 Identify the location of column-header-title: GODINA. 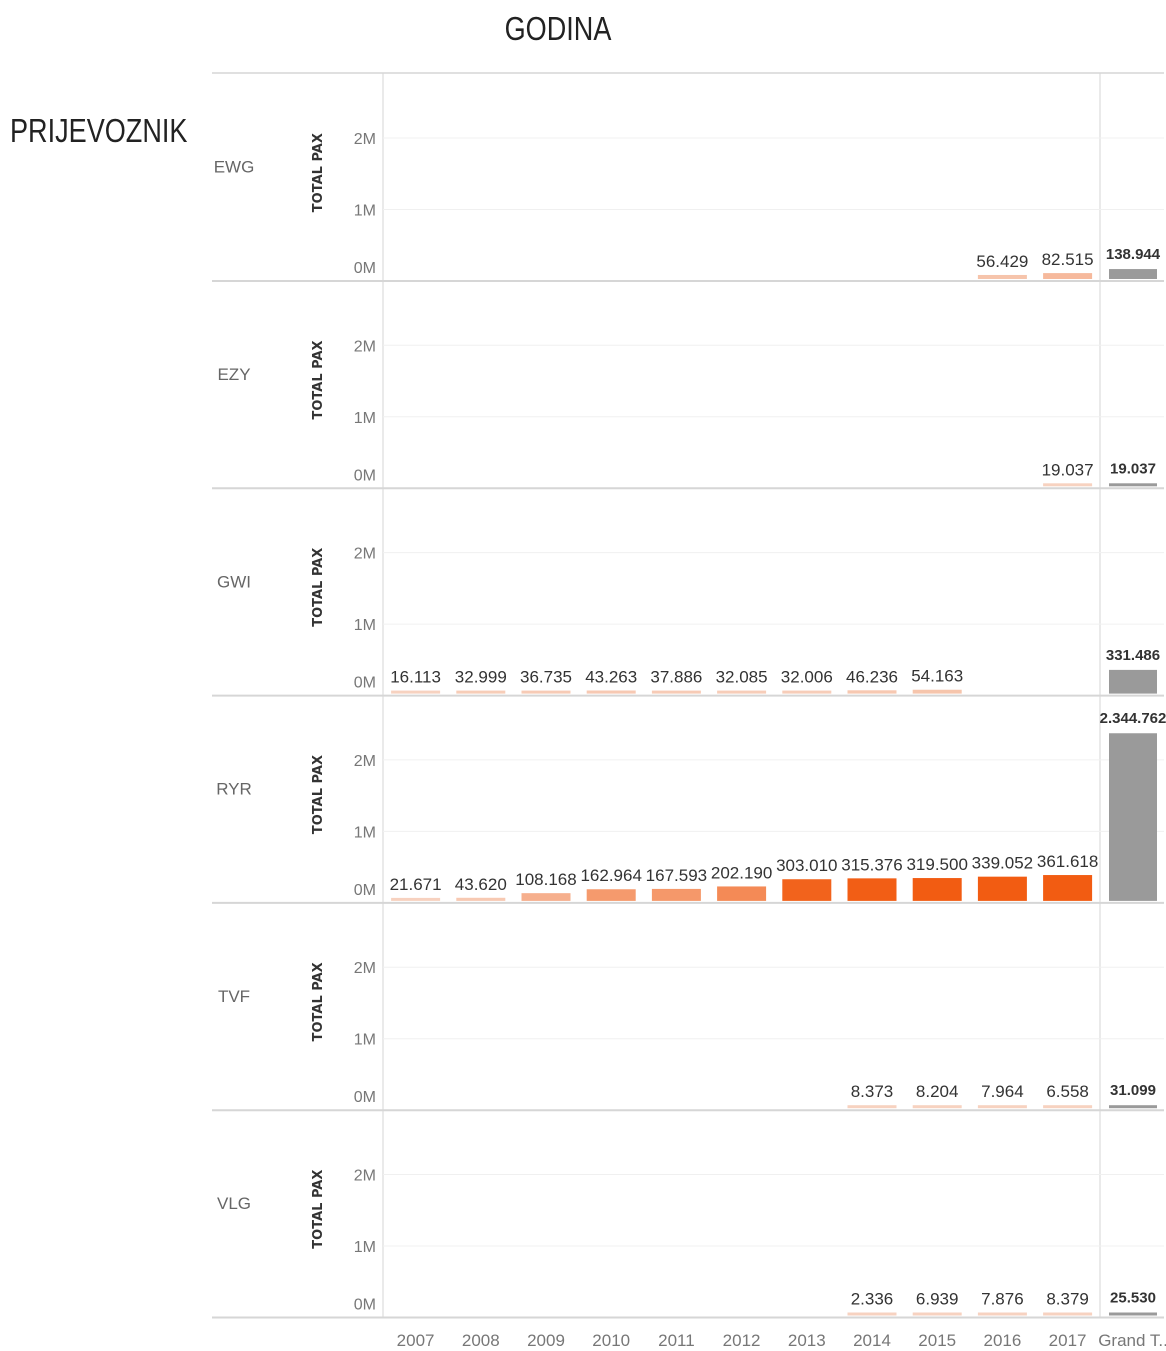
(558, 28).